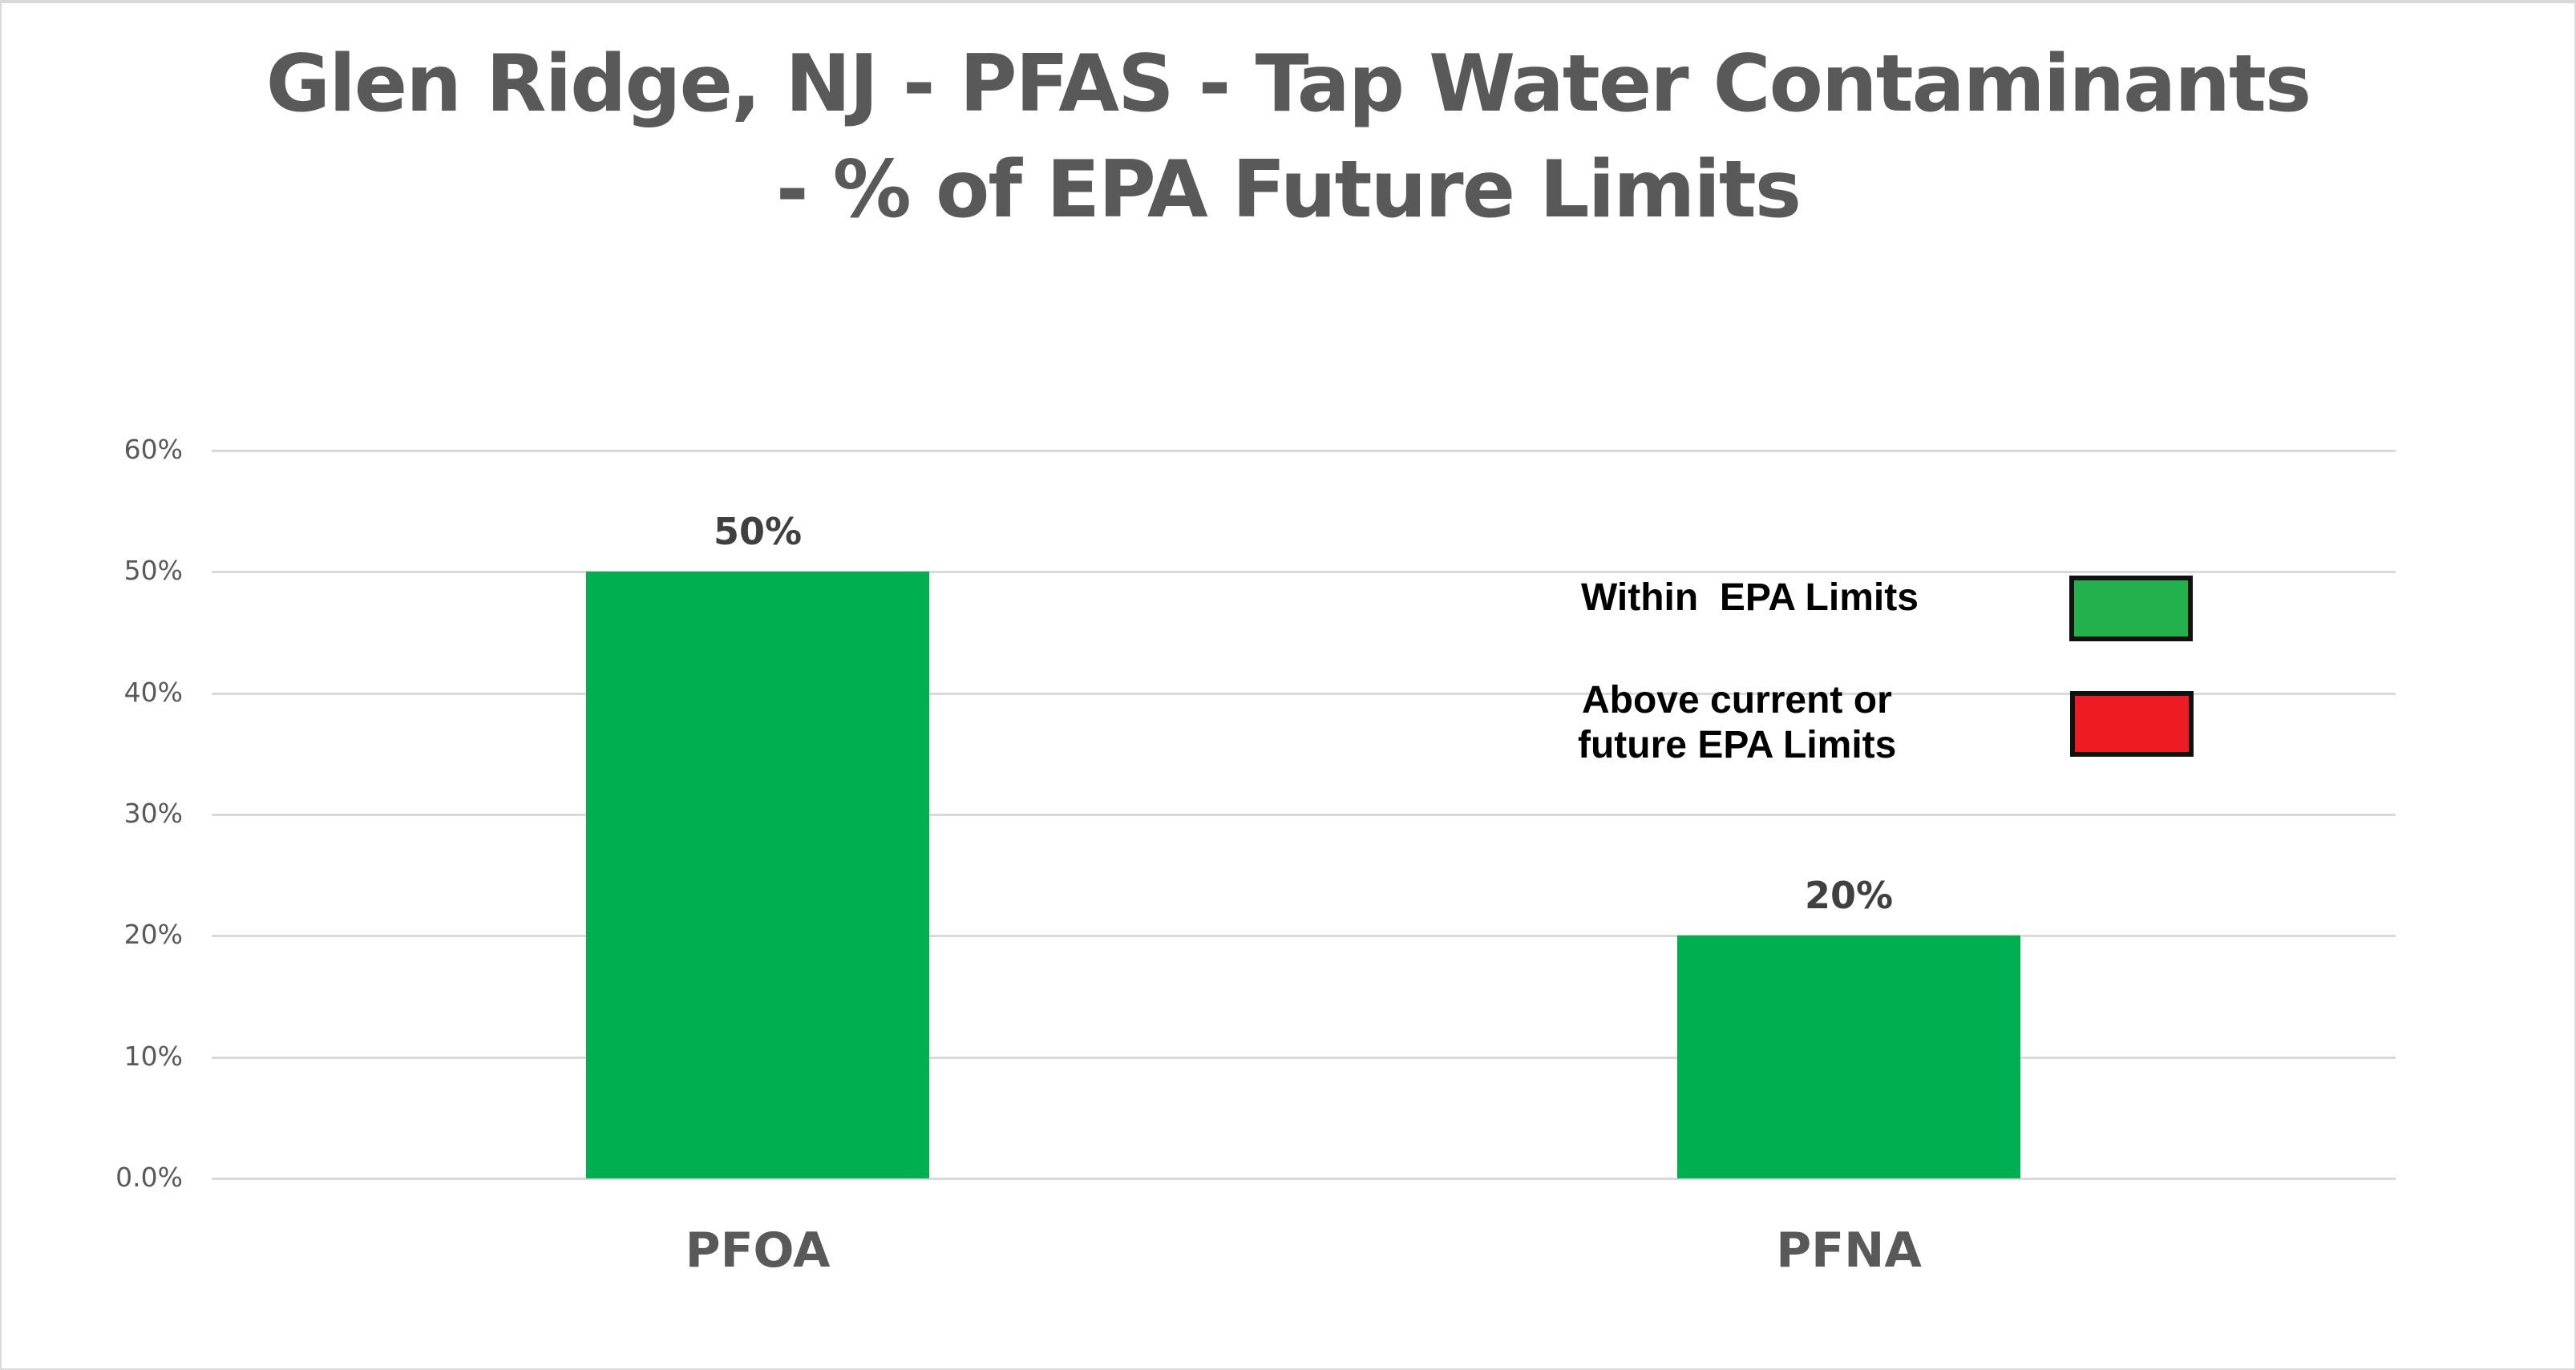 This screenshot has width=2576, height=1370. Describe the element at coordinates (153, 934) in the screenshot. I see `y-tick-20: 20%` at that location.